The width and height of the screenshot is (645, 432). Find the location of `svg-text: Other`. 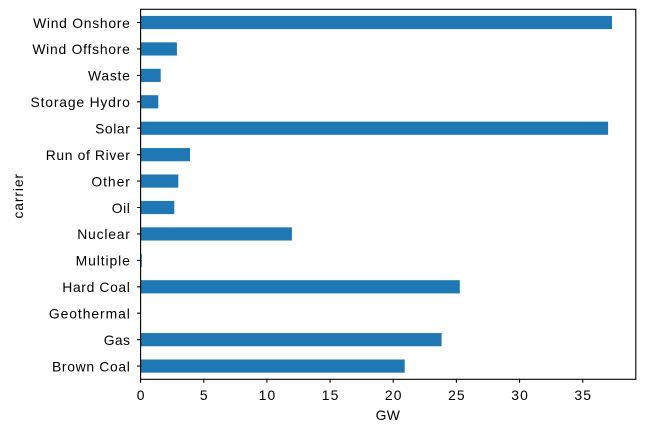

svg-text: Other is located at coordinates (110, 181).